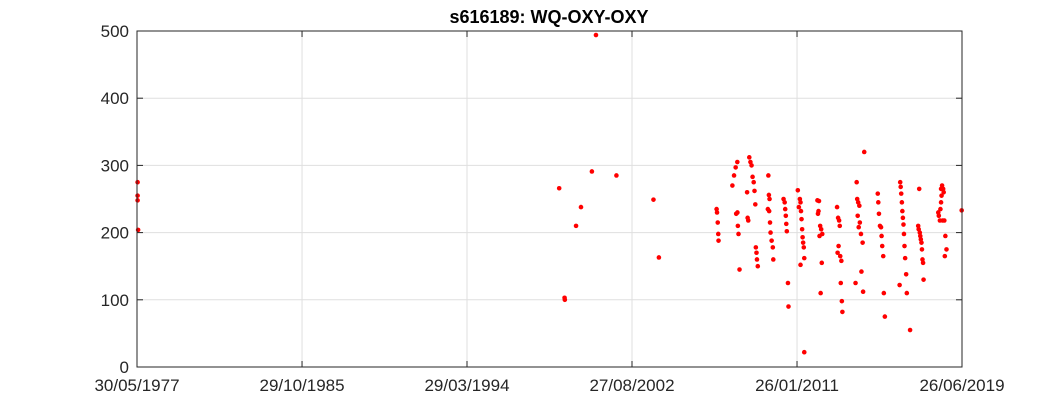 This screenshot has width=1063, height=413. What do you see at coordinates (115, 31) in the screenshot?
I see `y-tick-label: 500` at bounding box center [115, 31].